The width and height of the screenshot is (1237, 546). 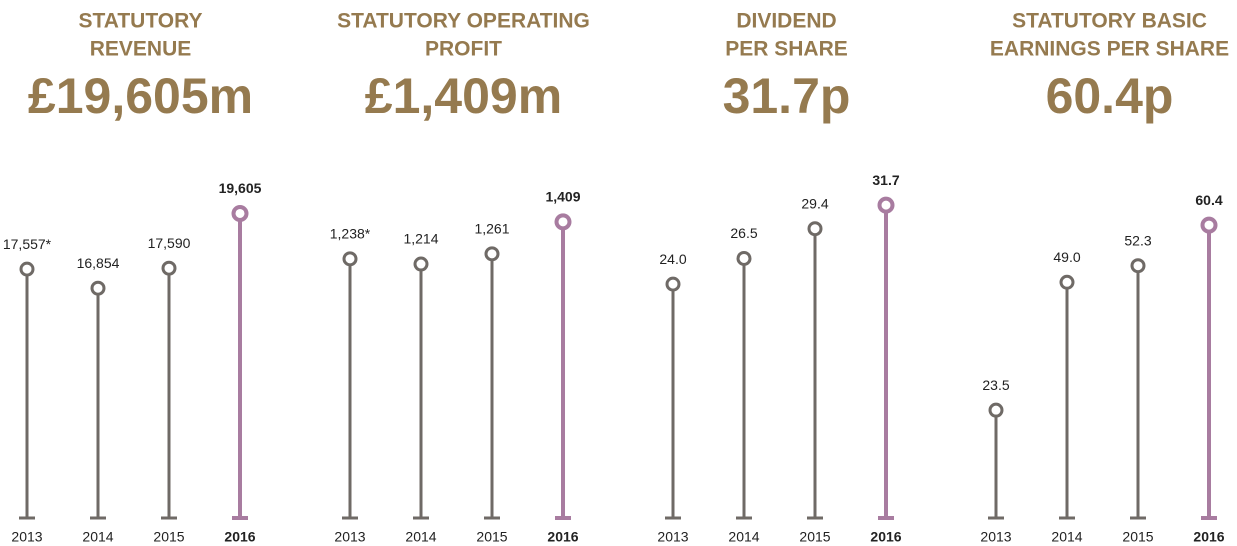 I want to click on chart-title: PER SHARE, so click(x=786, y=49).